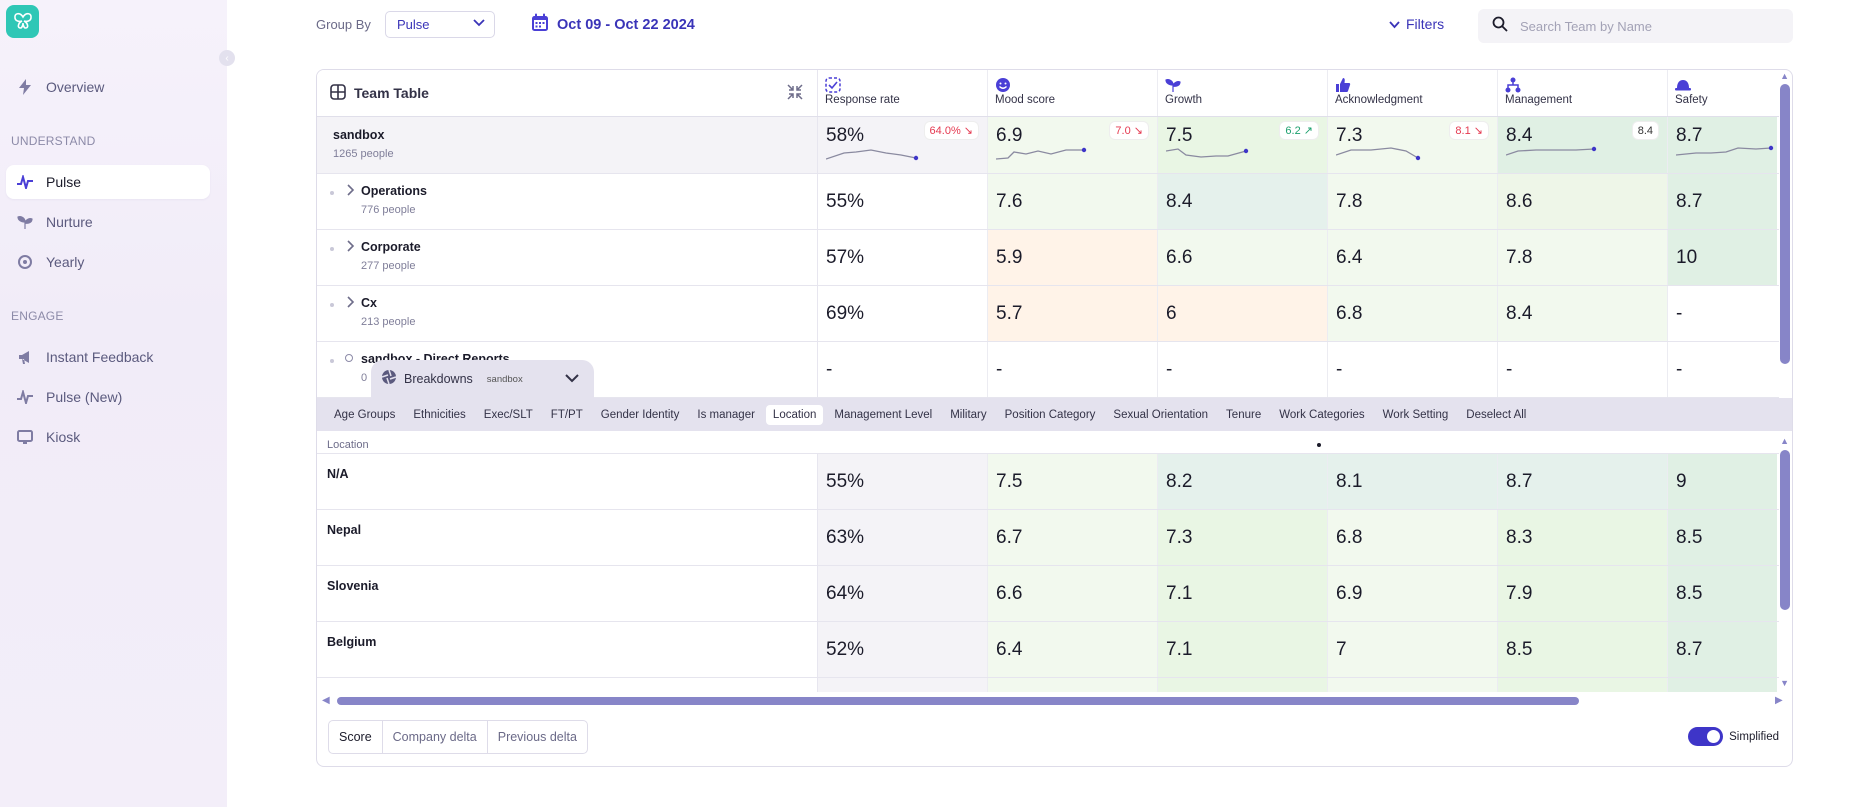 The height and width of the screenshot is (807, 1852). Describe the element at coordinates (1706, 736) in the screenshot. I see `toggle-switch` at that location.